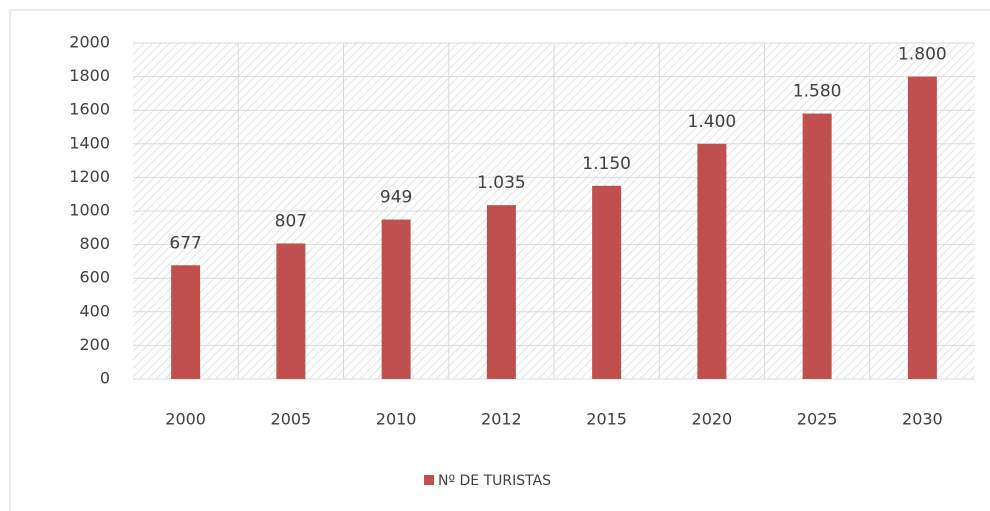 The width and height of the screenshot is (990, 511). I want to click on y-tick-label: 1000, so click(89, 210).